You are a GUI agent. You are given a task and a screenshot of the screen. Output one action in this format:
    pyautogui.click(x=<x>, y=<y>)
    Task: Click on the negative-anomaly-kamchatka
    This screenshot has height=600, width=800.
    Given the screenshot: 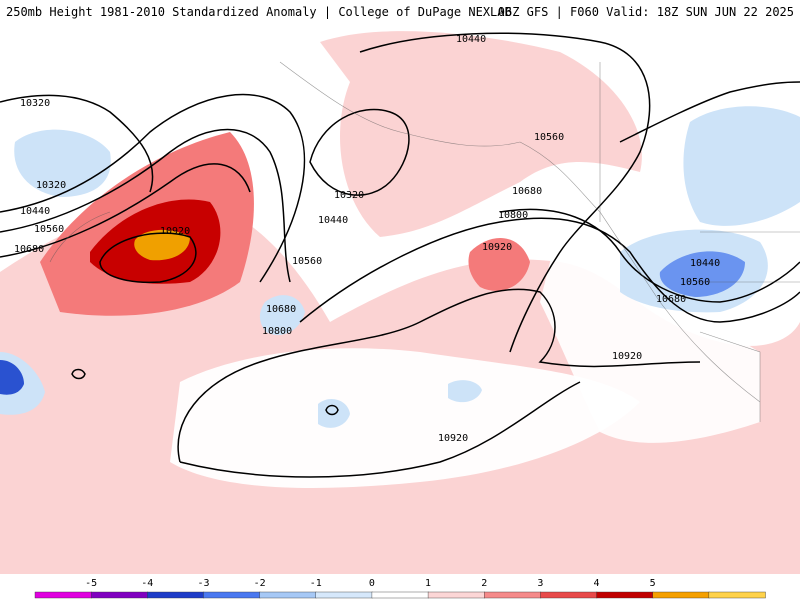 What is the action you would take?
    pyautogui.click(x=62, y=163)
    